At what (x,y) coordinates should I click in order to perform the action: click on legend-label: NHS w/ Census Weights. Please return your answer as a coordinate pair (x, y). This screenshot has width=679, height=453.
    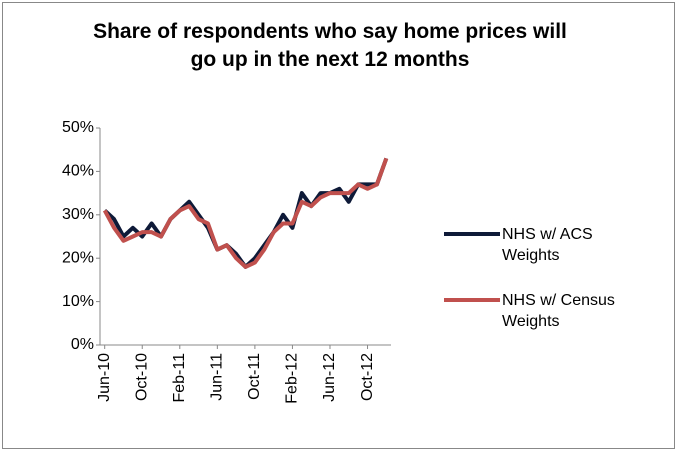
    Looking at the image, I should click on (558, 311).